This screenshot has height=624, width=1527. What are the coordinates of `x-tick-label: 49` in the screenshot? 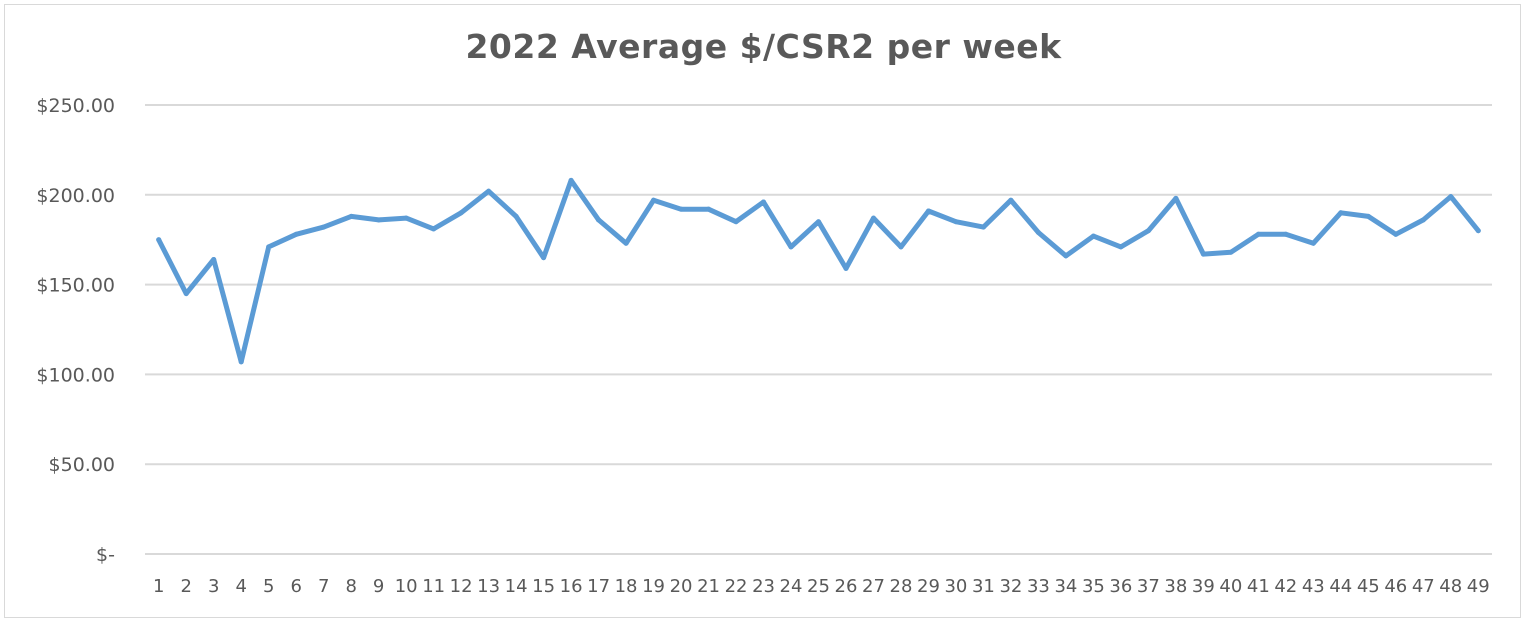 It's located at (1478, 586).